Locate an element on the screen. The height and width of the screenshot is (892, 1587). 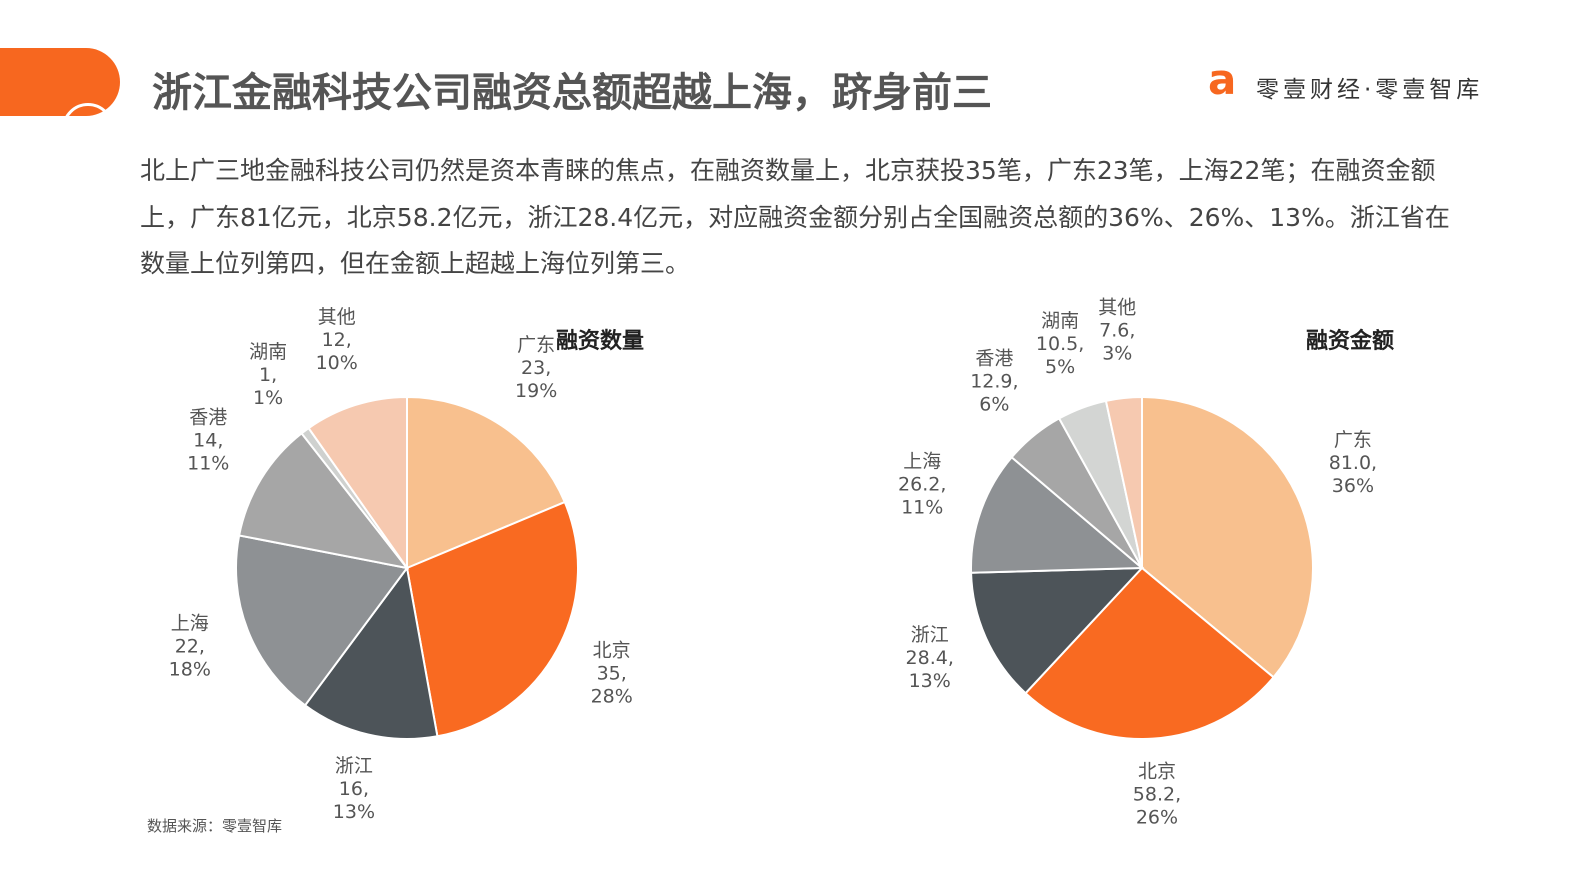
value-label: 28.4, is located at coordinates (930, 658).